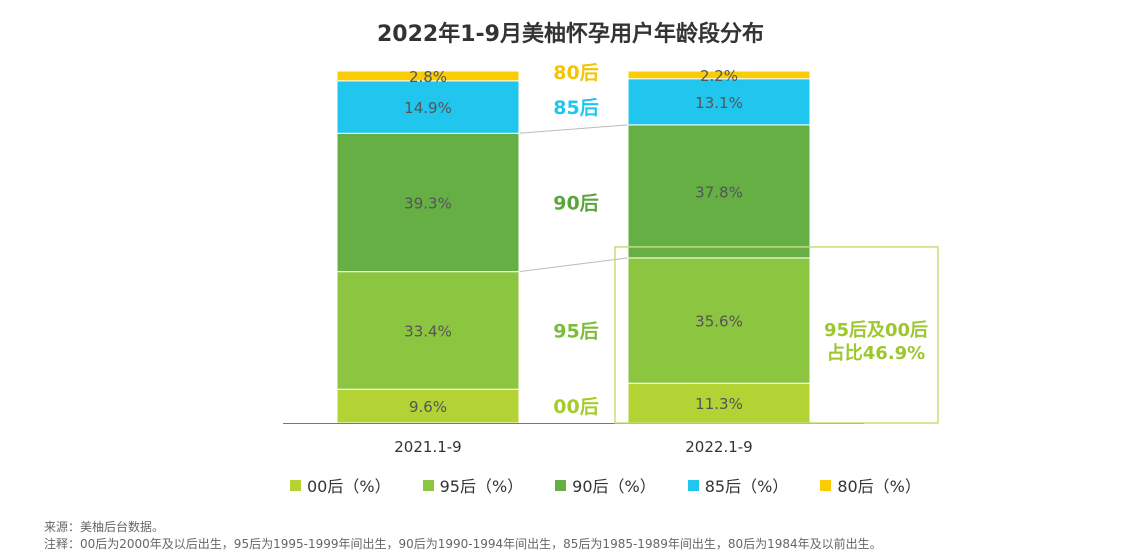 Image resolution: width=1141 pixels, height=553 pixels. I want to click on data-label: 2.8%, so click(428, 77).